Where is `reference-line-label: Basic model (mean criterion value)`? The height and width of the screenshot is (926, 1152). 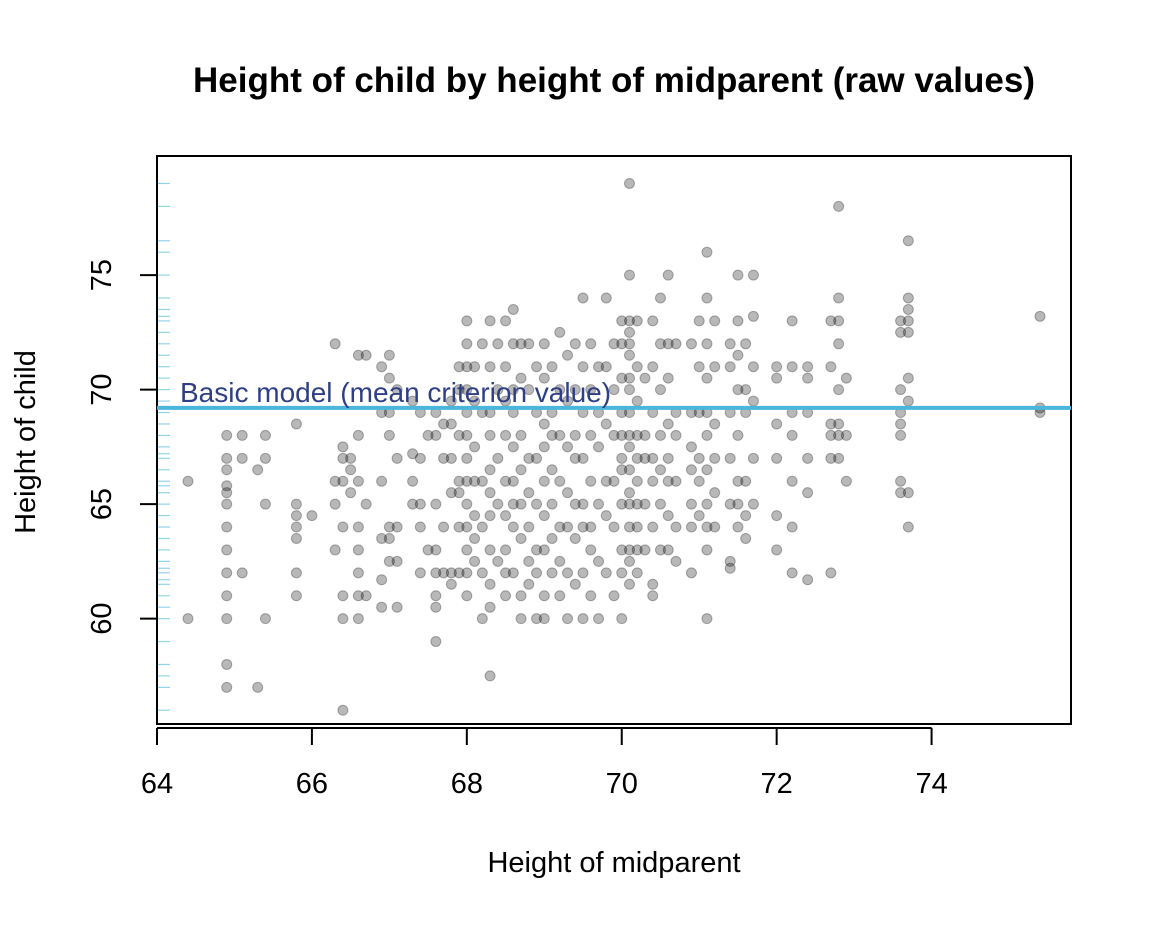 reference-line-label: Basic model (mean criterion value) is located at coordinates (395, 392).